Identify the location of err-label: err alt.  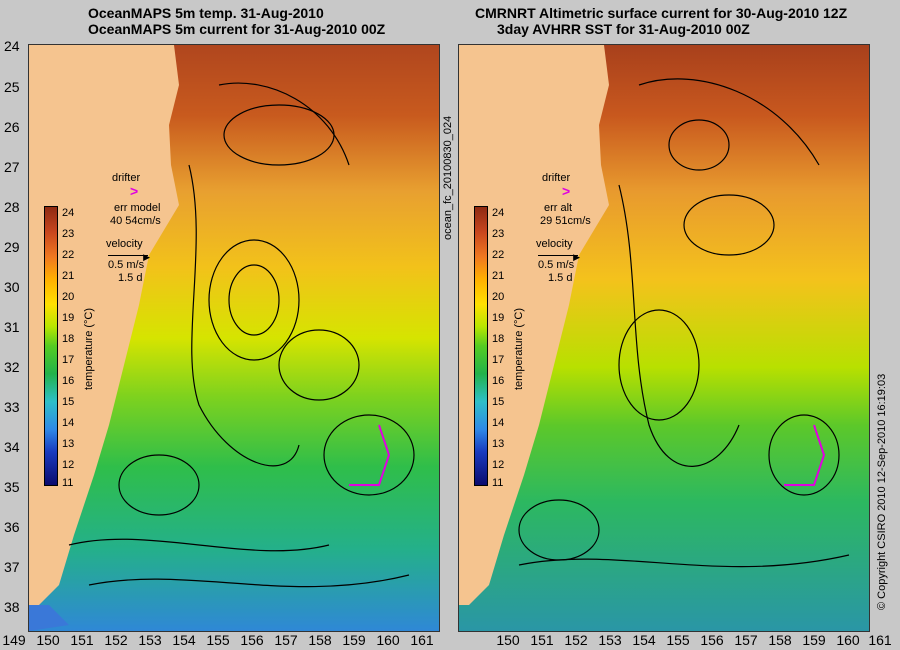
(558, 208).